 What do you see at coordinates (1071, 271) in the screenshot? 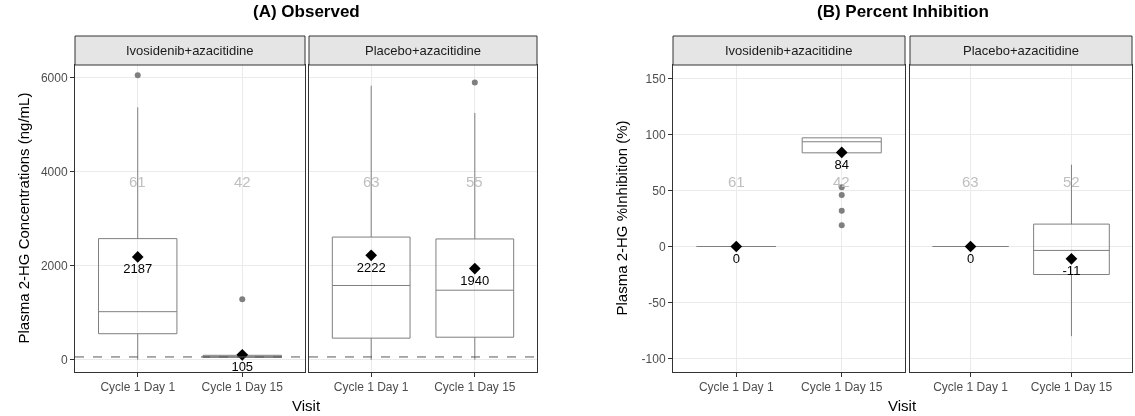
I see `data-label: -11` at bounding box center [1071, 271].